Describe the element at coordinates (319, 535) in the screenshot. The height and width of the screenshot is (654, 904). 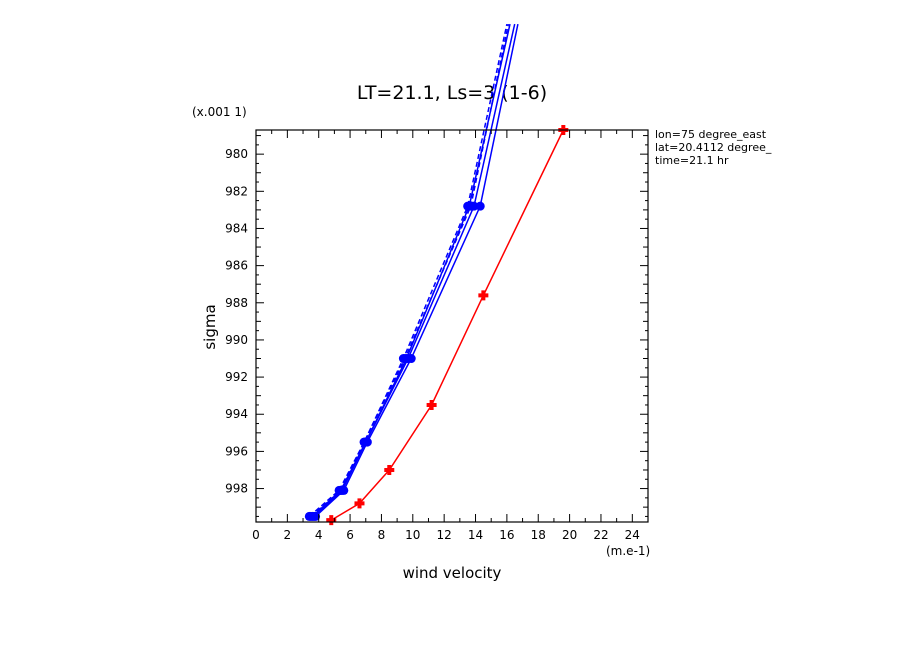
I see `x-tick-label: 4` at that location.